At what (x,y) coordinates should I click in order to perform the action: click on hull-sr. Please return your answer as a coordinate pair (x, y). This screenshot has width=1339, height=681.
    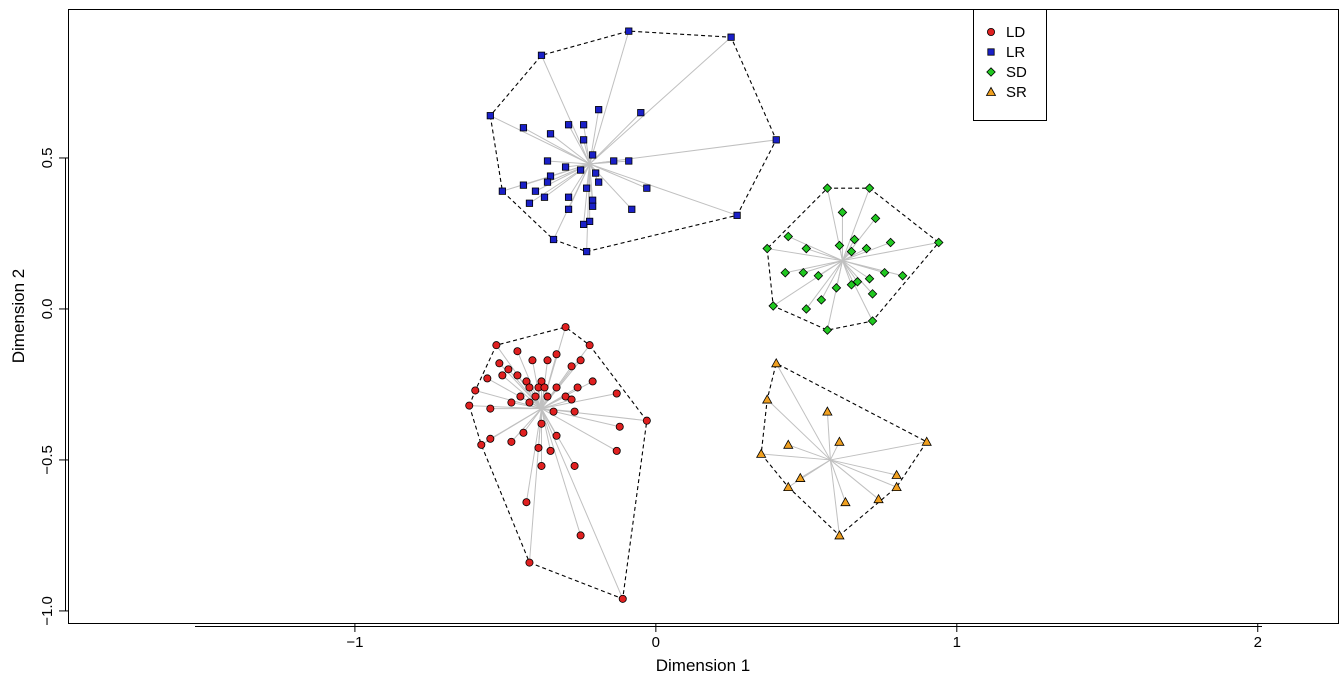
    Looking at the image, I should click on (844, 449).